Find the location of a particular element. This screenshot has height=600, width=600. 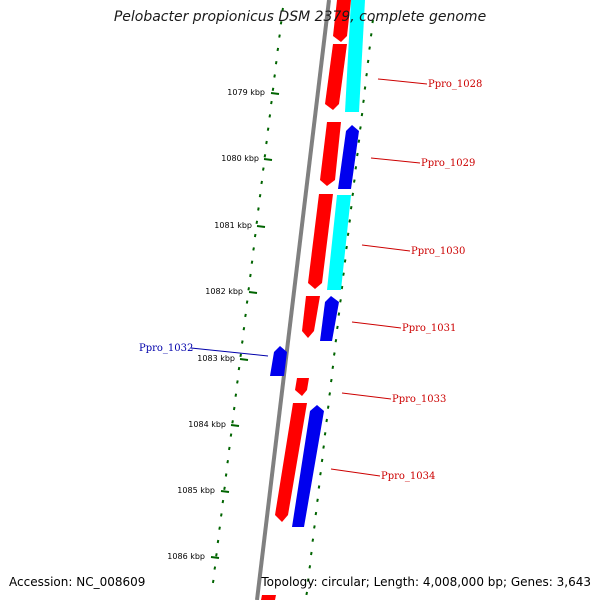

scale-label: 1083 kbp is located at coordinates (216, 358).